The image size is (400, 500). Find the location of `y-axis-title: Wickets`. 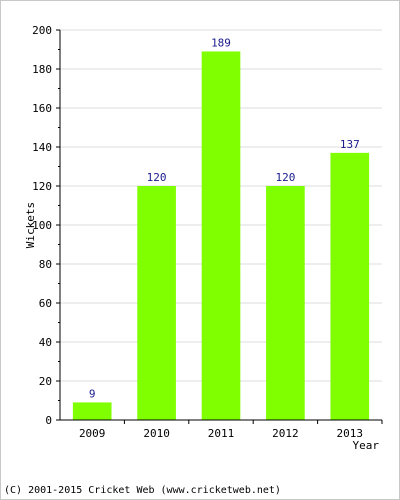

y-axis-title: Wickets is located at coordinates (30, 225).